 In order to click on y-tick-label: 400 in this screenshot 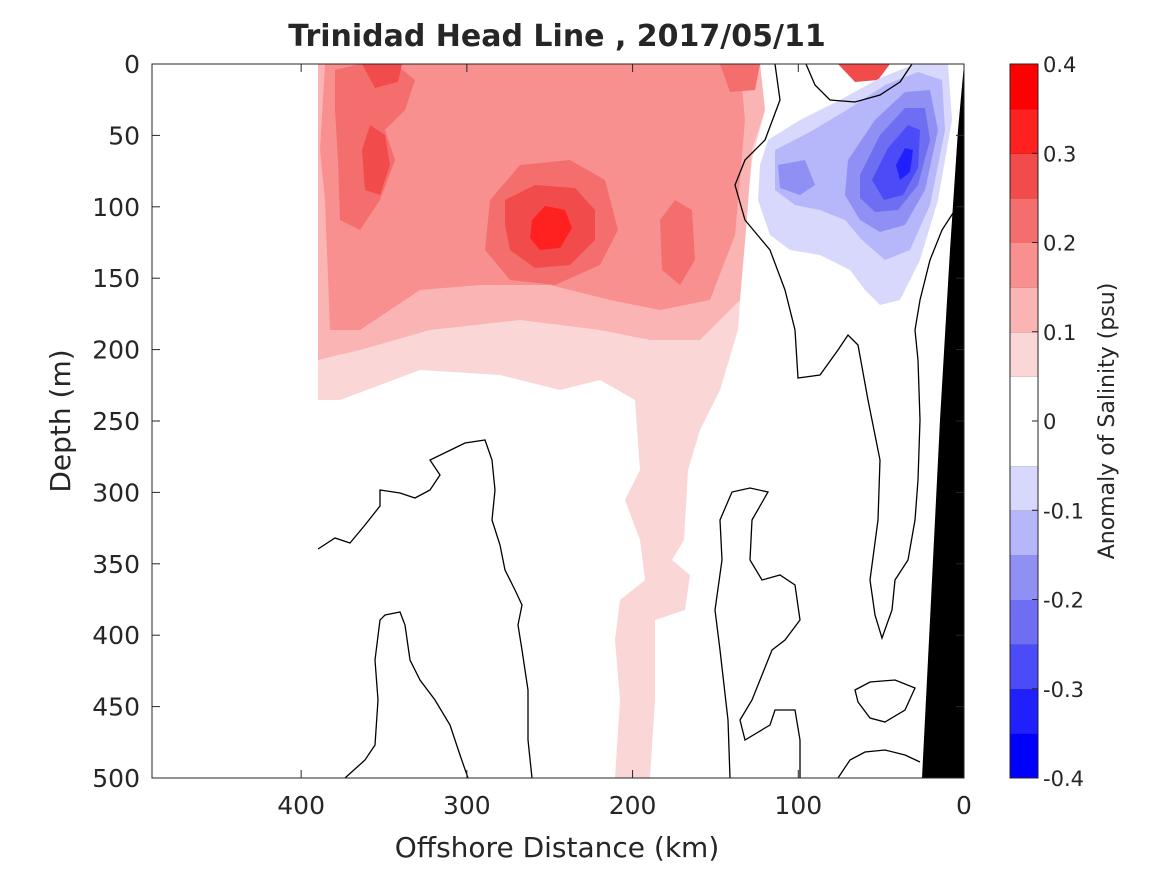, I will do `click(116, 635)`.